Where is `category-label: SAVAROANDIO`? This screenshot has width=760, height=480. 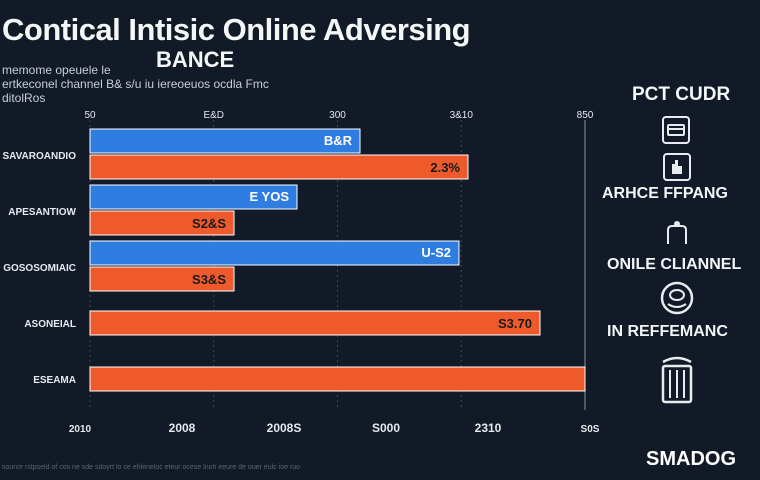 category-label: SAVAROANDIO is located at coordinates (39, 156).